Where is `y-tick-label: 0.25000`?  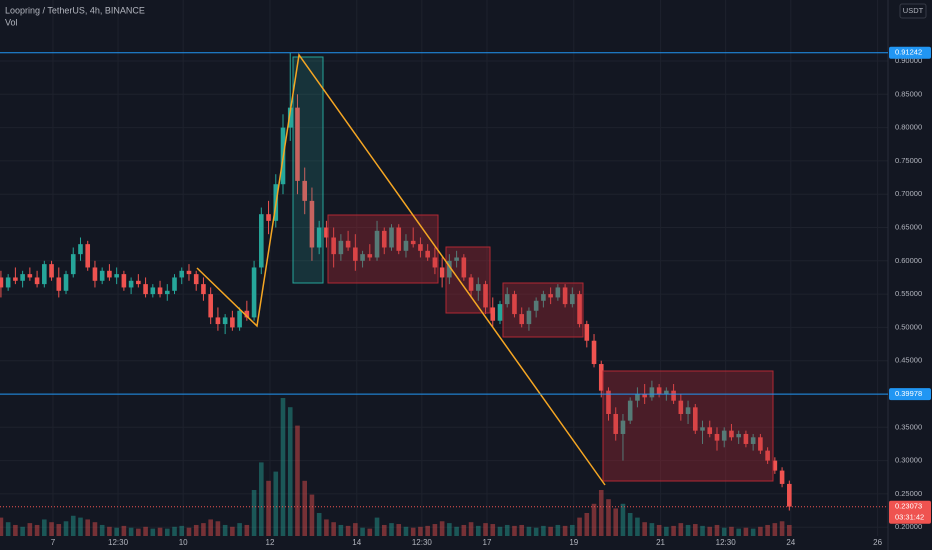
y-tick-label: 0.25000 is located at coordinates (908, 493).